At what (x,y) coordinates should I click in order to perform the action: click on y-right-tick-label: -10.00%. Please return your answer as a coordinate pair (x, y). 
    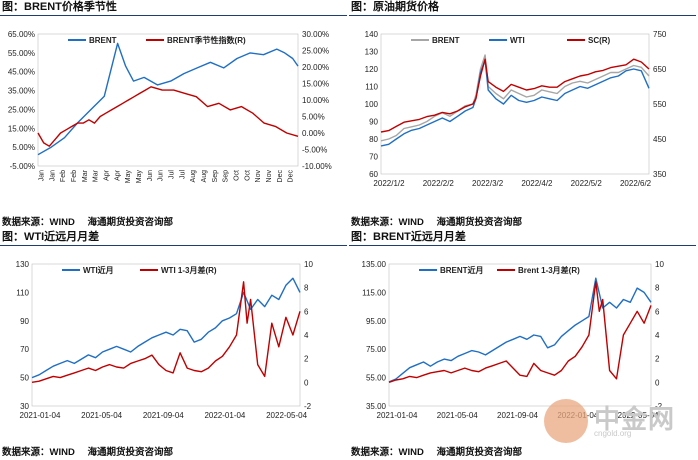
    Looking at the image, I should click on (317, 166).